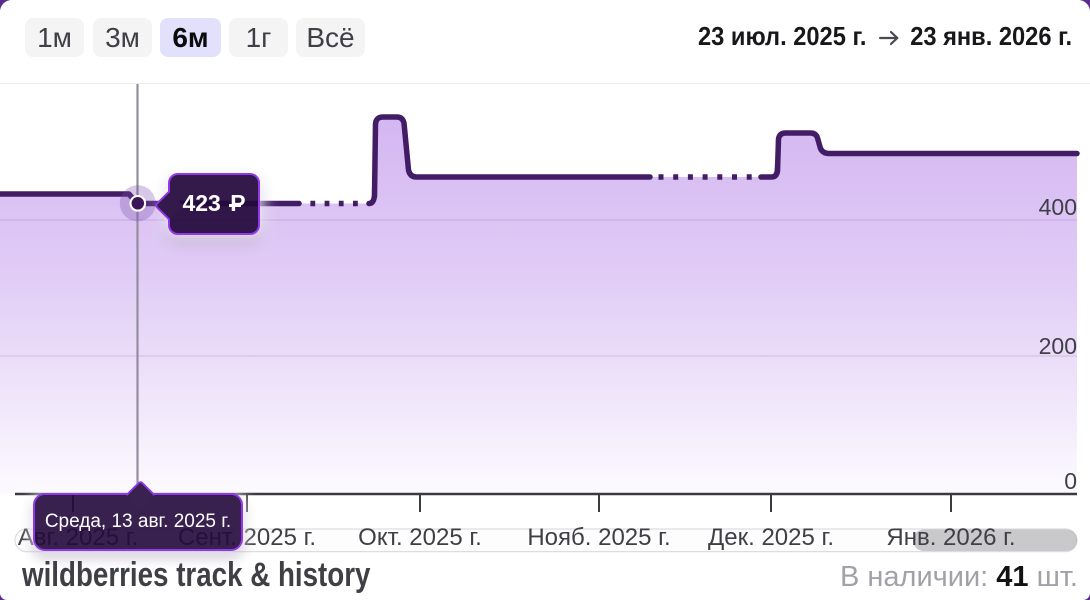  I want to click on svg-text: Окт. 2025 г., so click(420, 537).